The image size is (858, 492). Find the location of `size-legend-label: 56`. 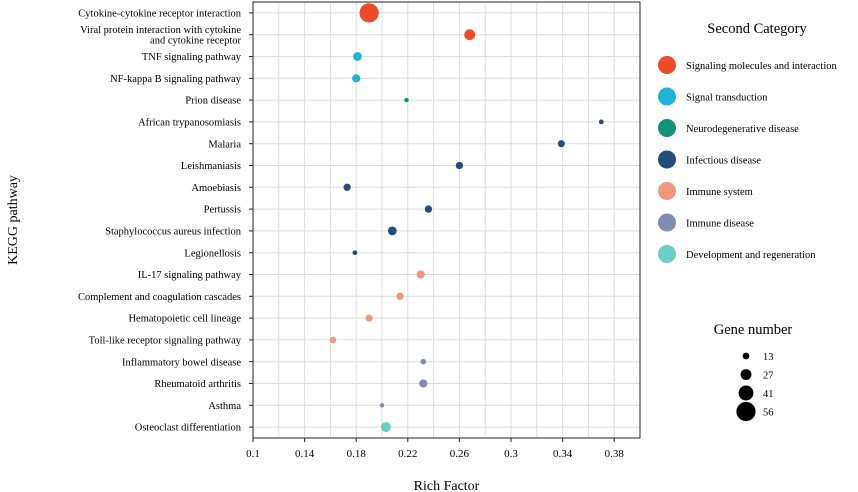

size-legend-label: 56 is located at coordinates (768, 413).